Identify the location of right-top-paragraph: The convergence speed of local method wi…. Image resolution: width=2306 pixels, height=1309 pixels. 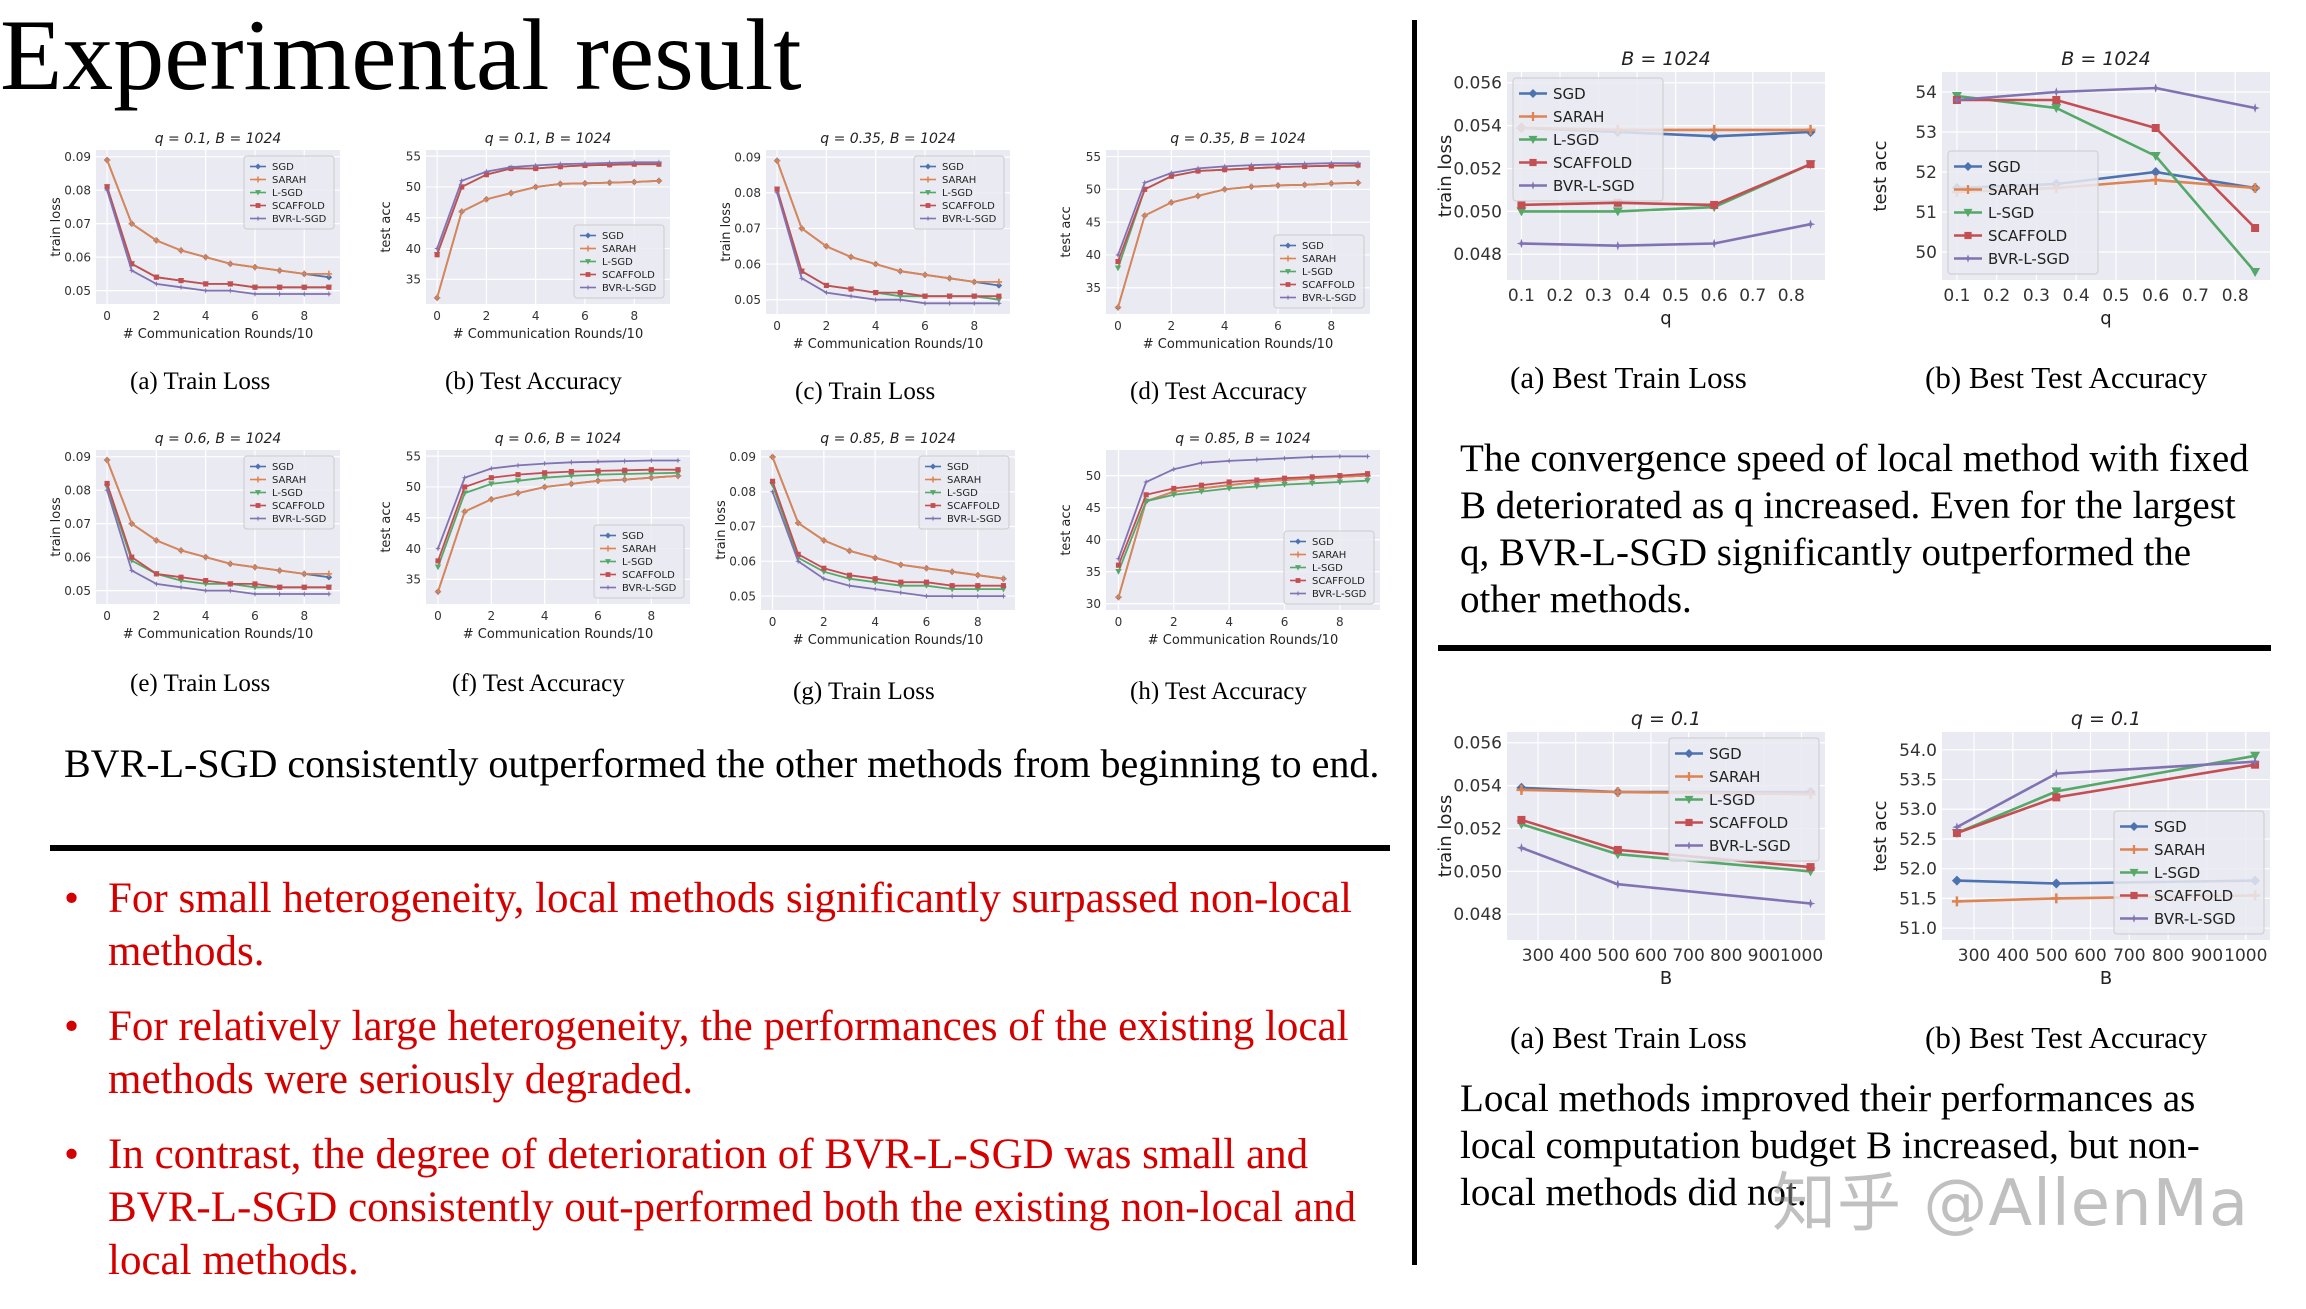
(1854, 529).